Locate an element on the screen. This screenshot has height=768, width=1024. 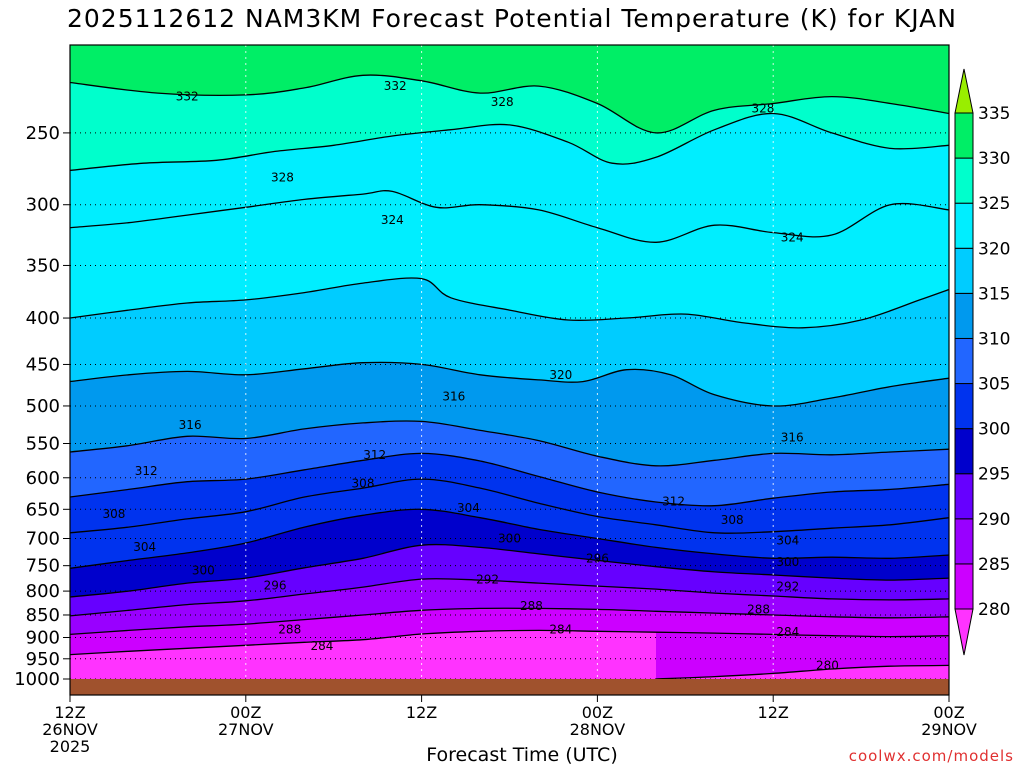
y-tick-label: 400 is located at coordinates (43, 318).